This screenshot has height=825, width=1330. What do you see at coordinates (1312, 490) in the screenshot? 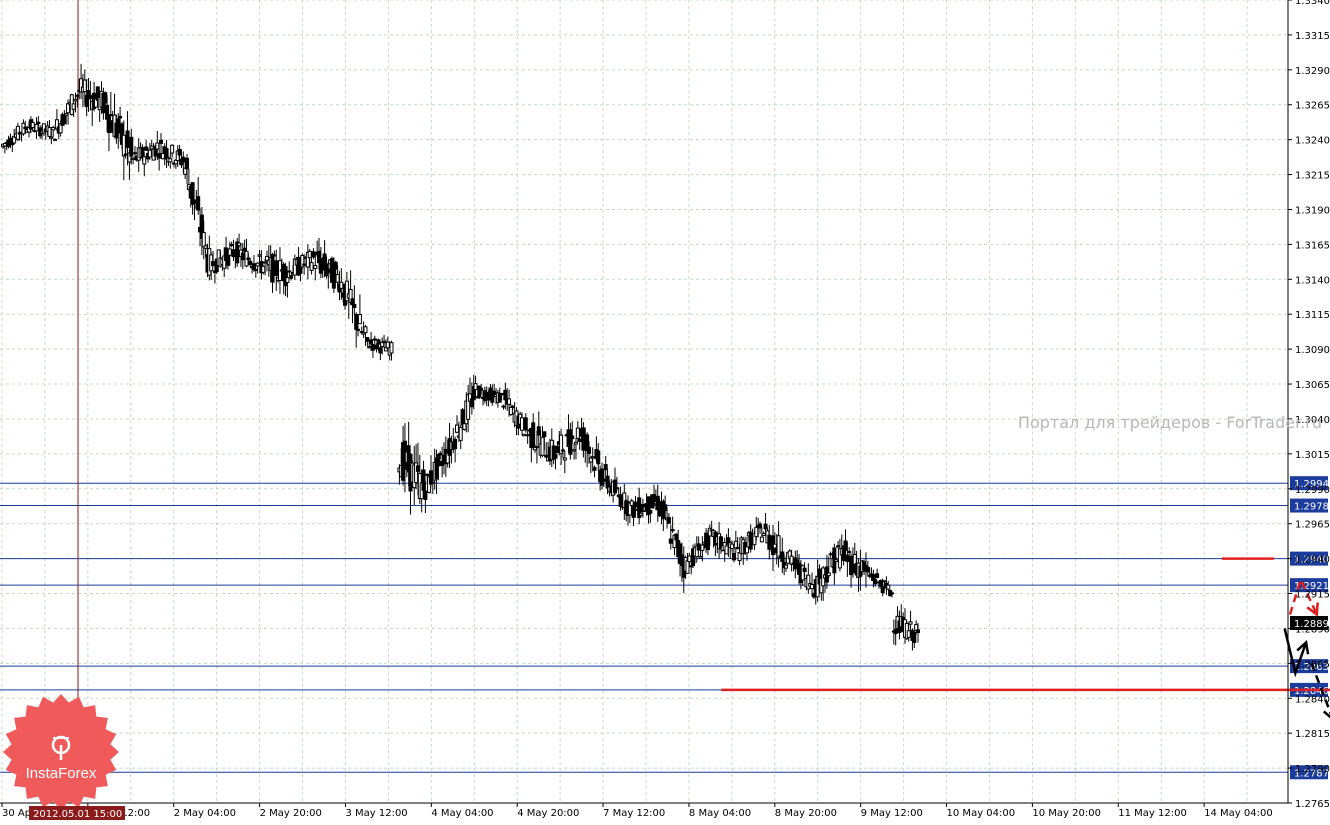
I see `price-tick-label: 1.2990` at bounding box center [1312, 490].